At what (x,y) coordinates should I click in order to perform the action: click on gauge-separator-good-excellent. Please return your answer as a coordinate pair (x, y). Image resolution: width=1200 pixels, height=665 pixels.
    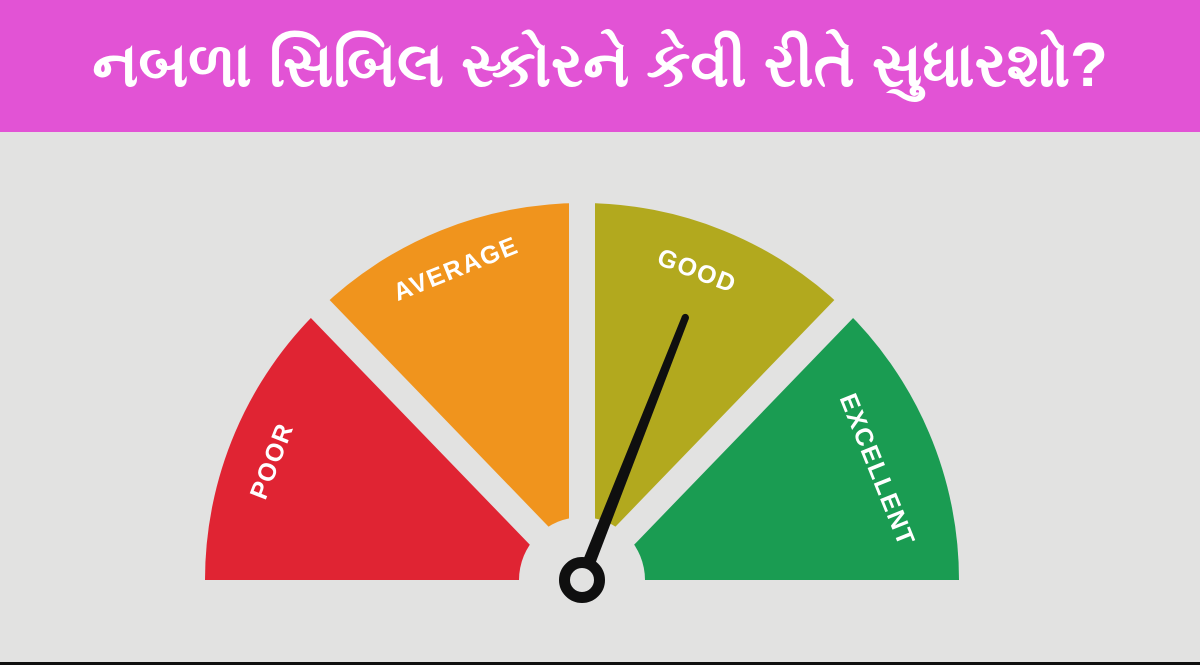
    Looking at the image, I should click on (728, 429).